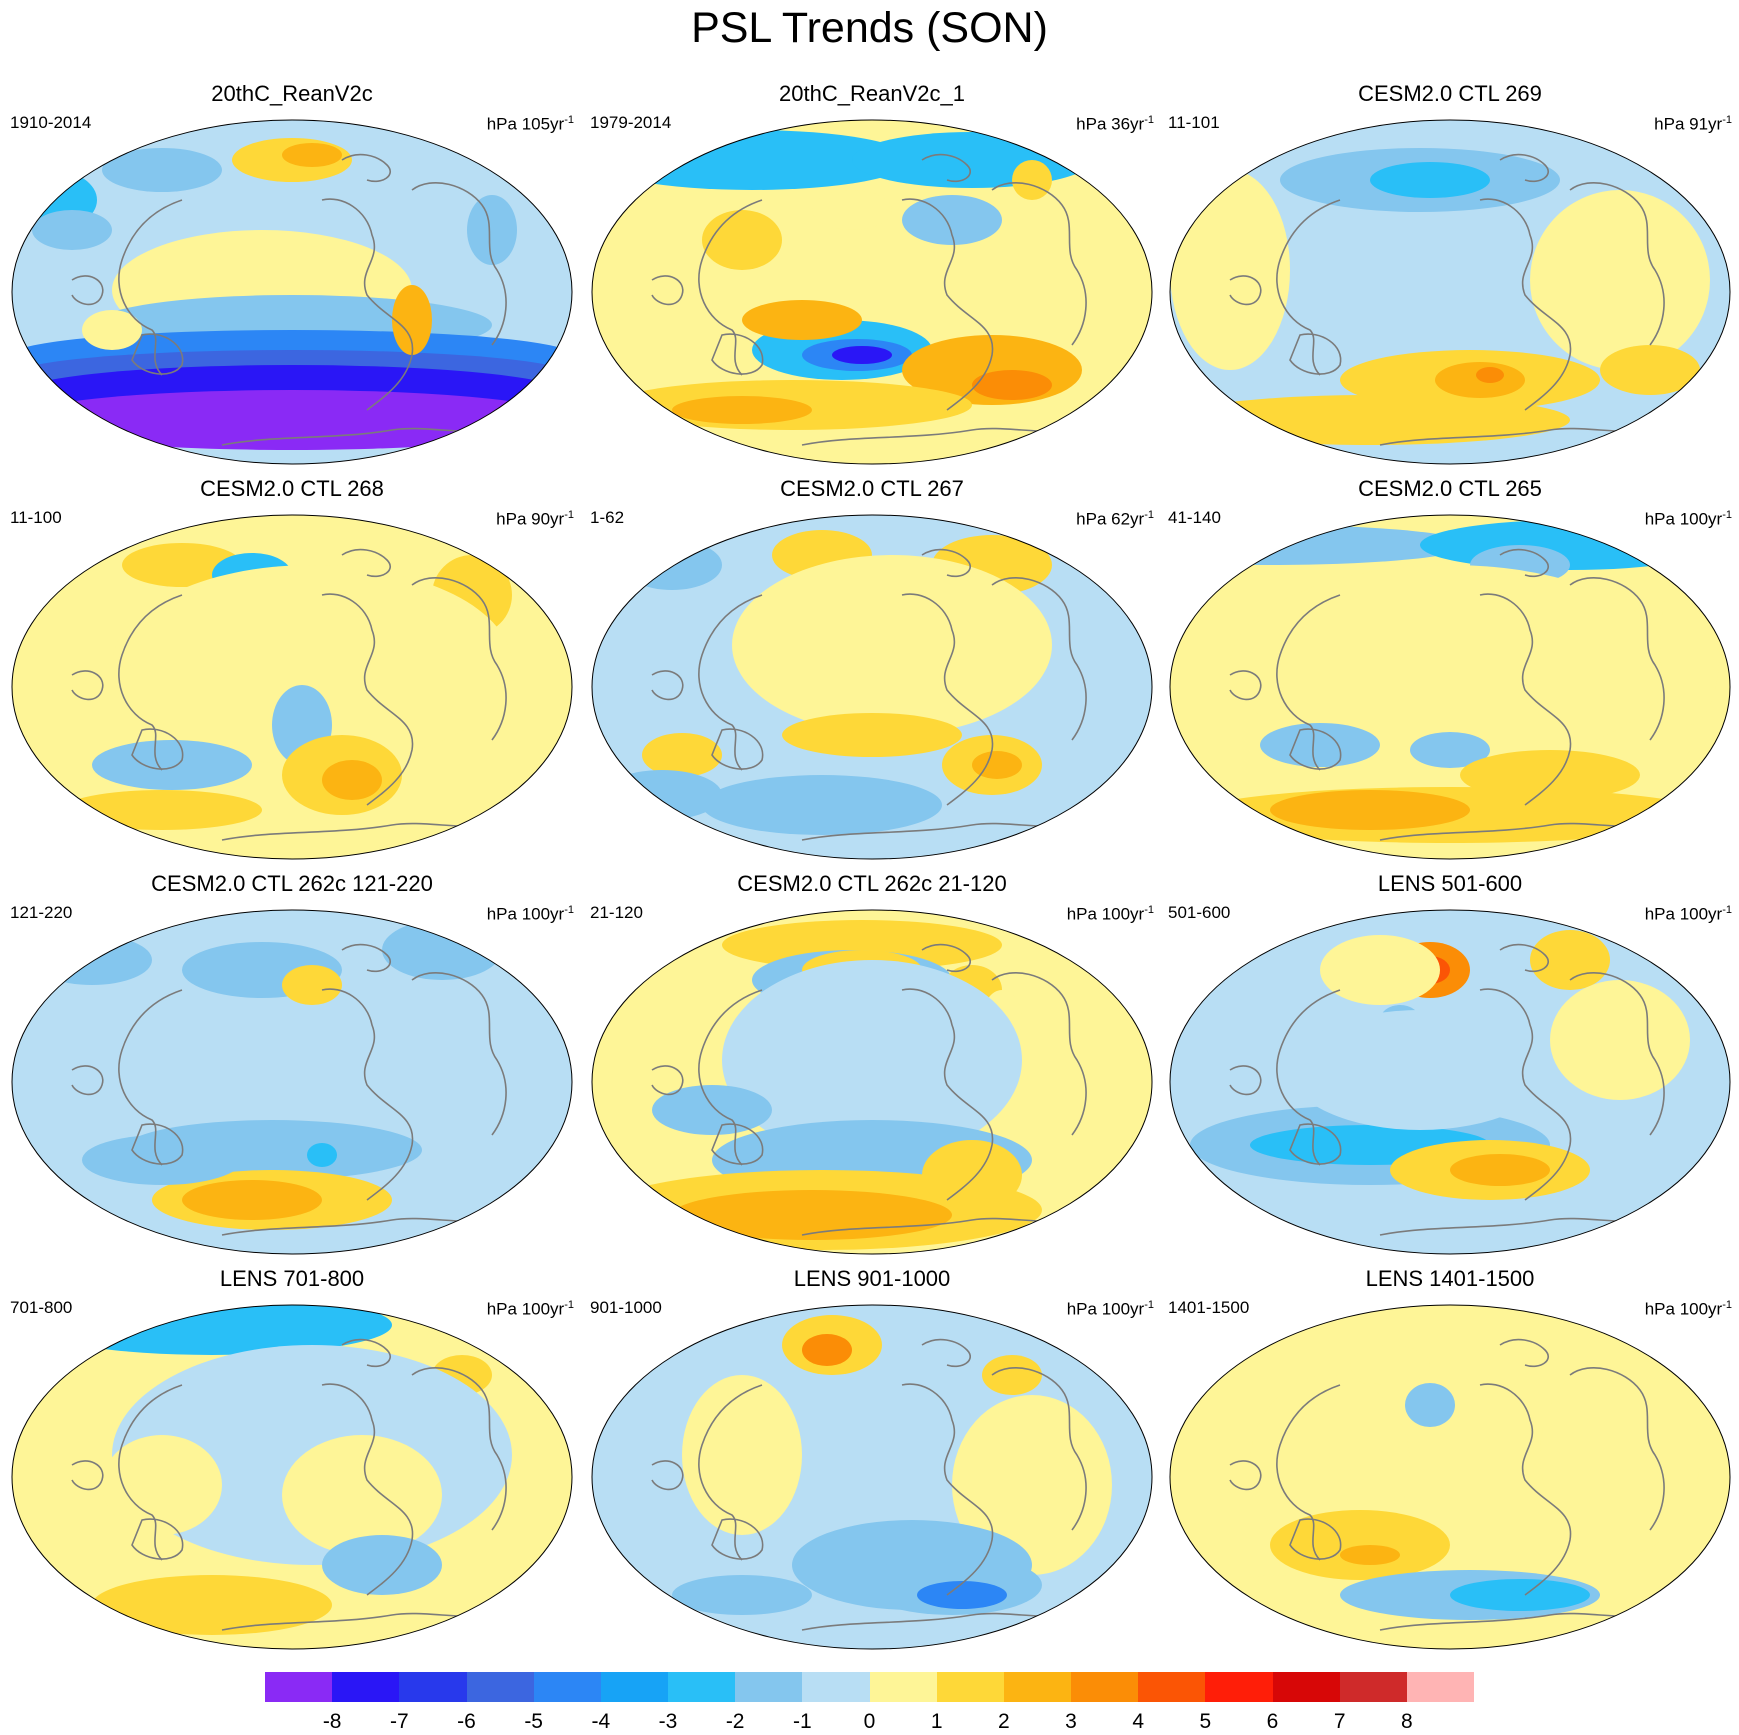 This screenshot has width=1739, height=1735. I want to click on panel-units: hPa 36yr-1, so click(1115, 122).